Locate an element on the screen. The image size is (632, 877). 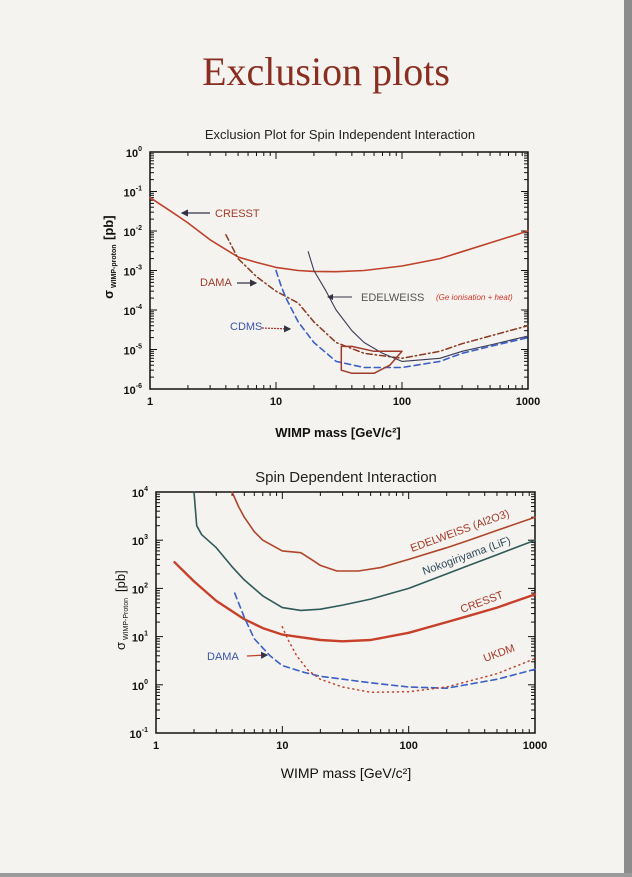
label-cdms: CDMS is located at coordinates (246, 327).